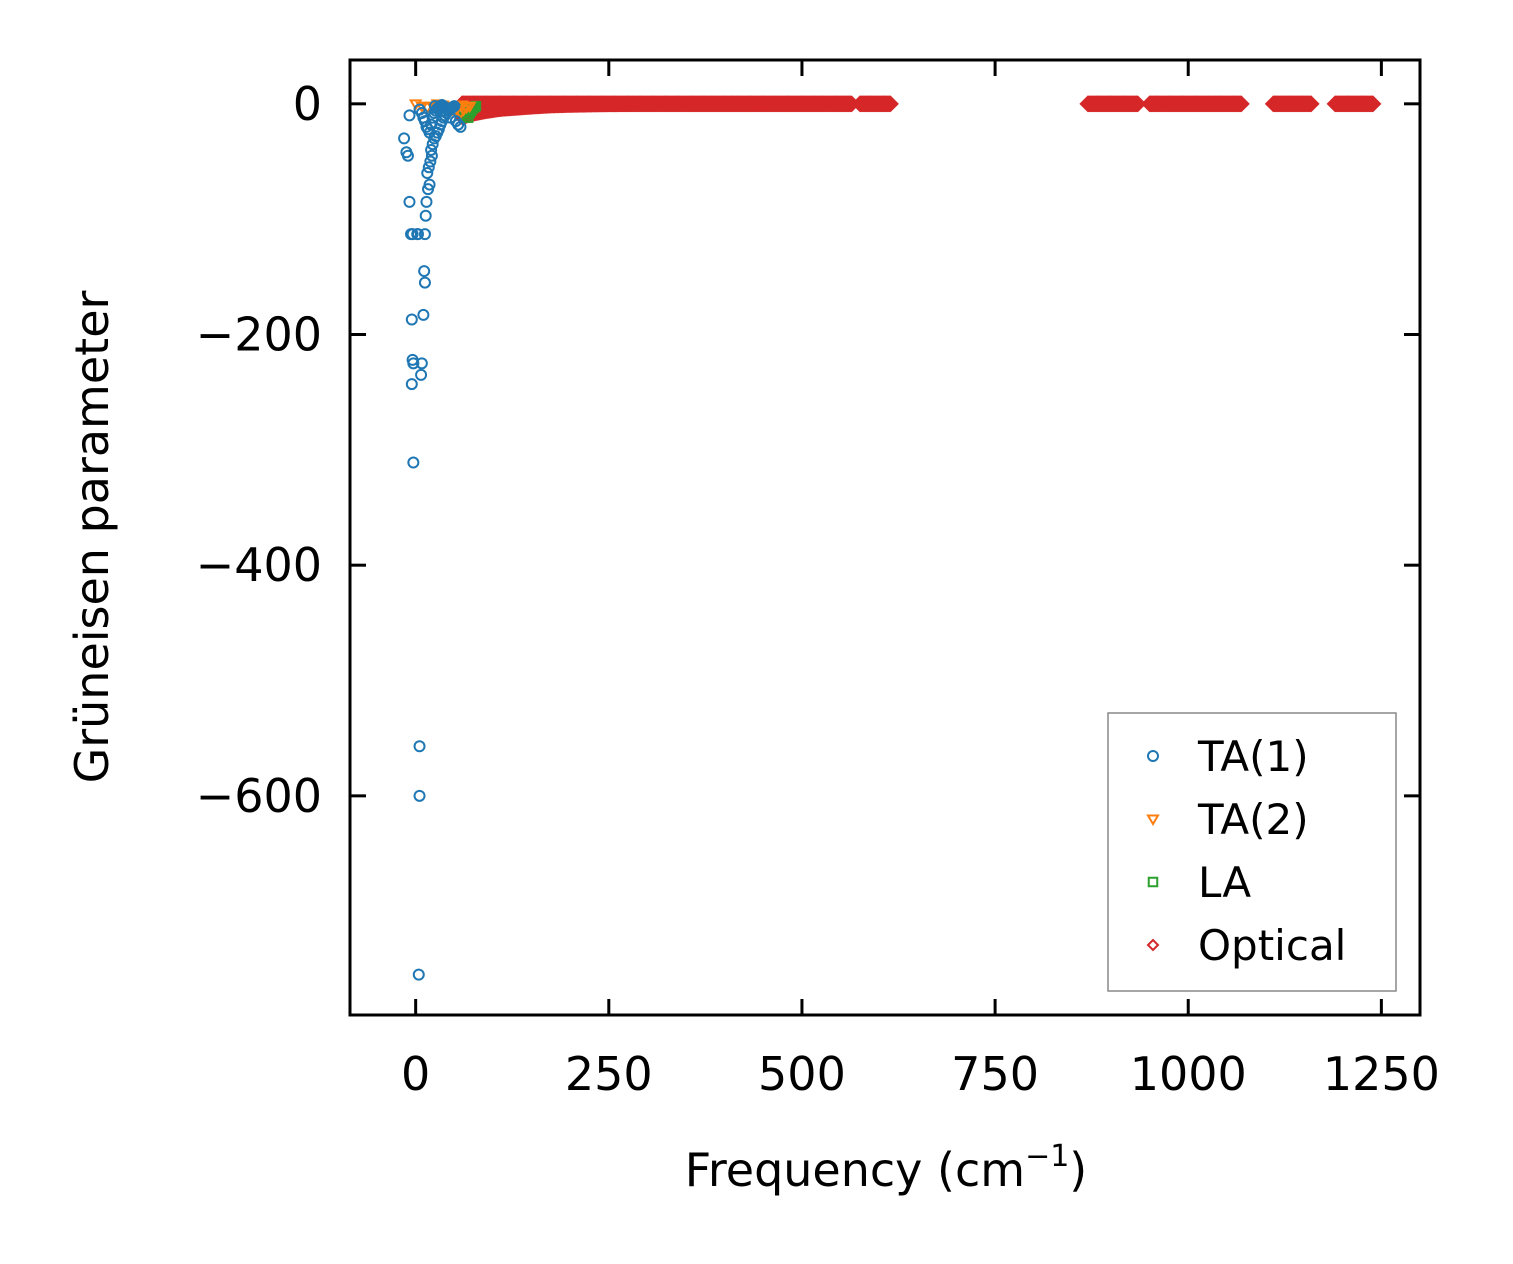 The width and height of the screenshot is (1513, 1264). Describe the element at coordinates (1381, 1074) in the screenshot. I see `x-tick-label: 1250` at that location.